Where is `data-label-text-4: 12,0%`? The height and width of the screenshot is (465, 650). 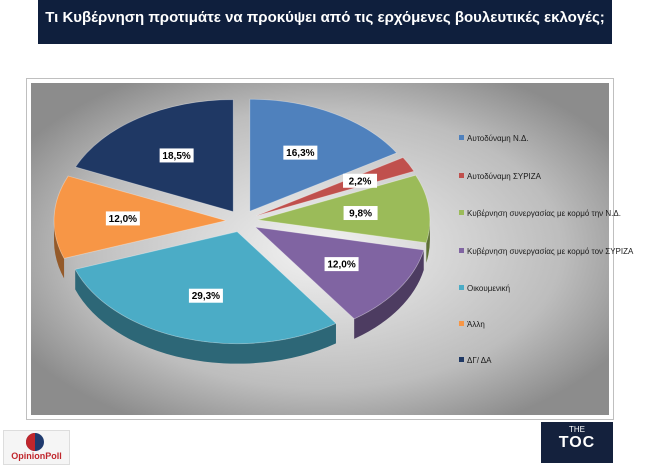
data-label-text-4: 12,0% is located at coordinates (341, 265).